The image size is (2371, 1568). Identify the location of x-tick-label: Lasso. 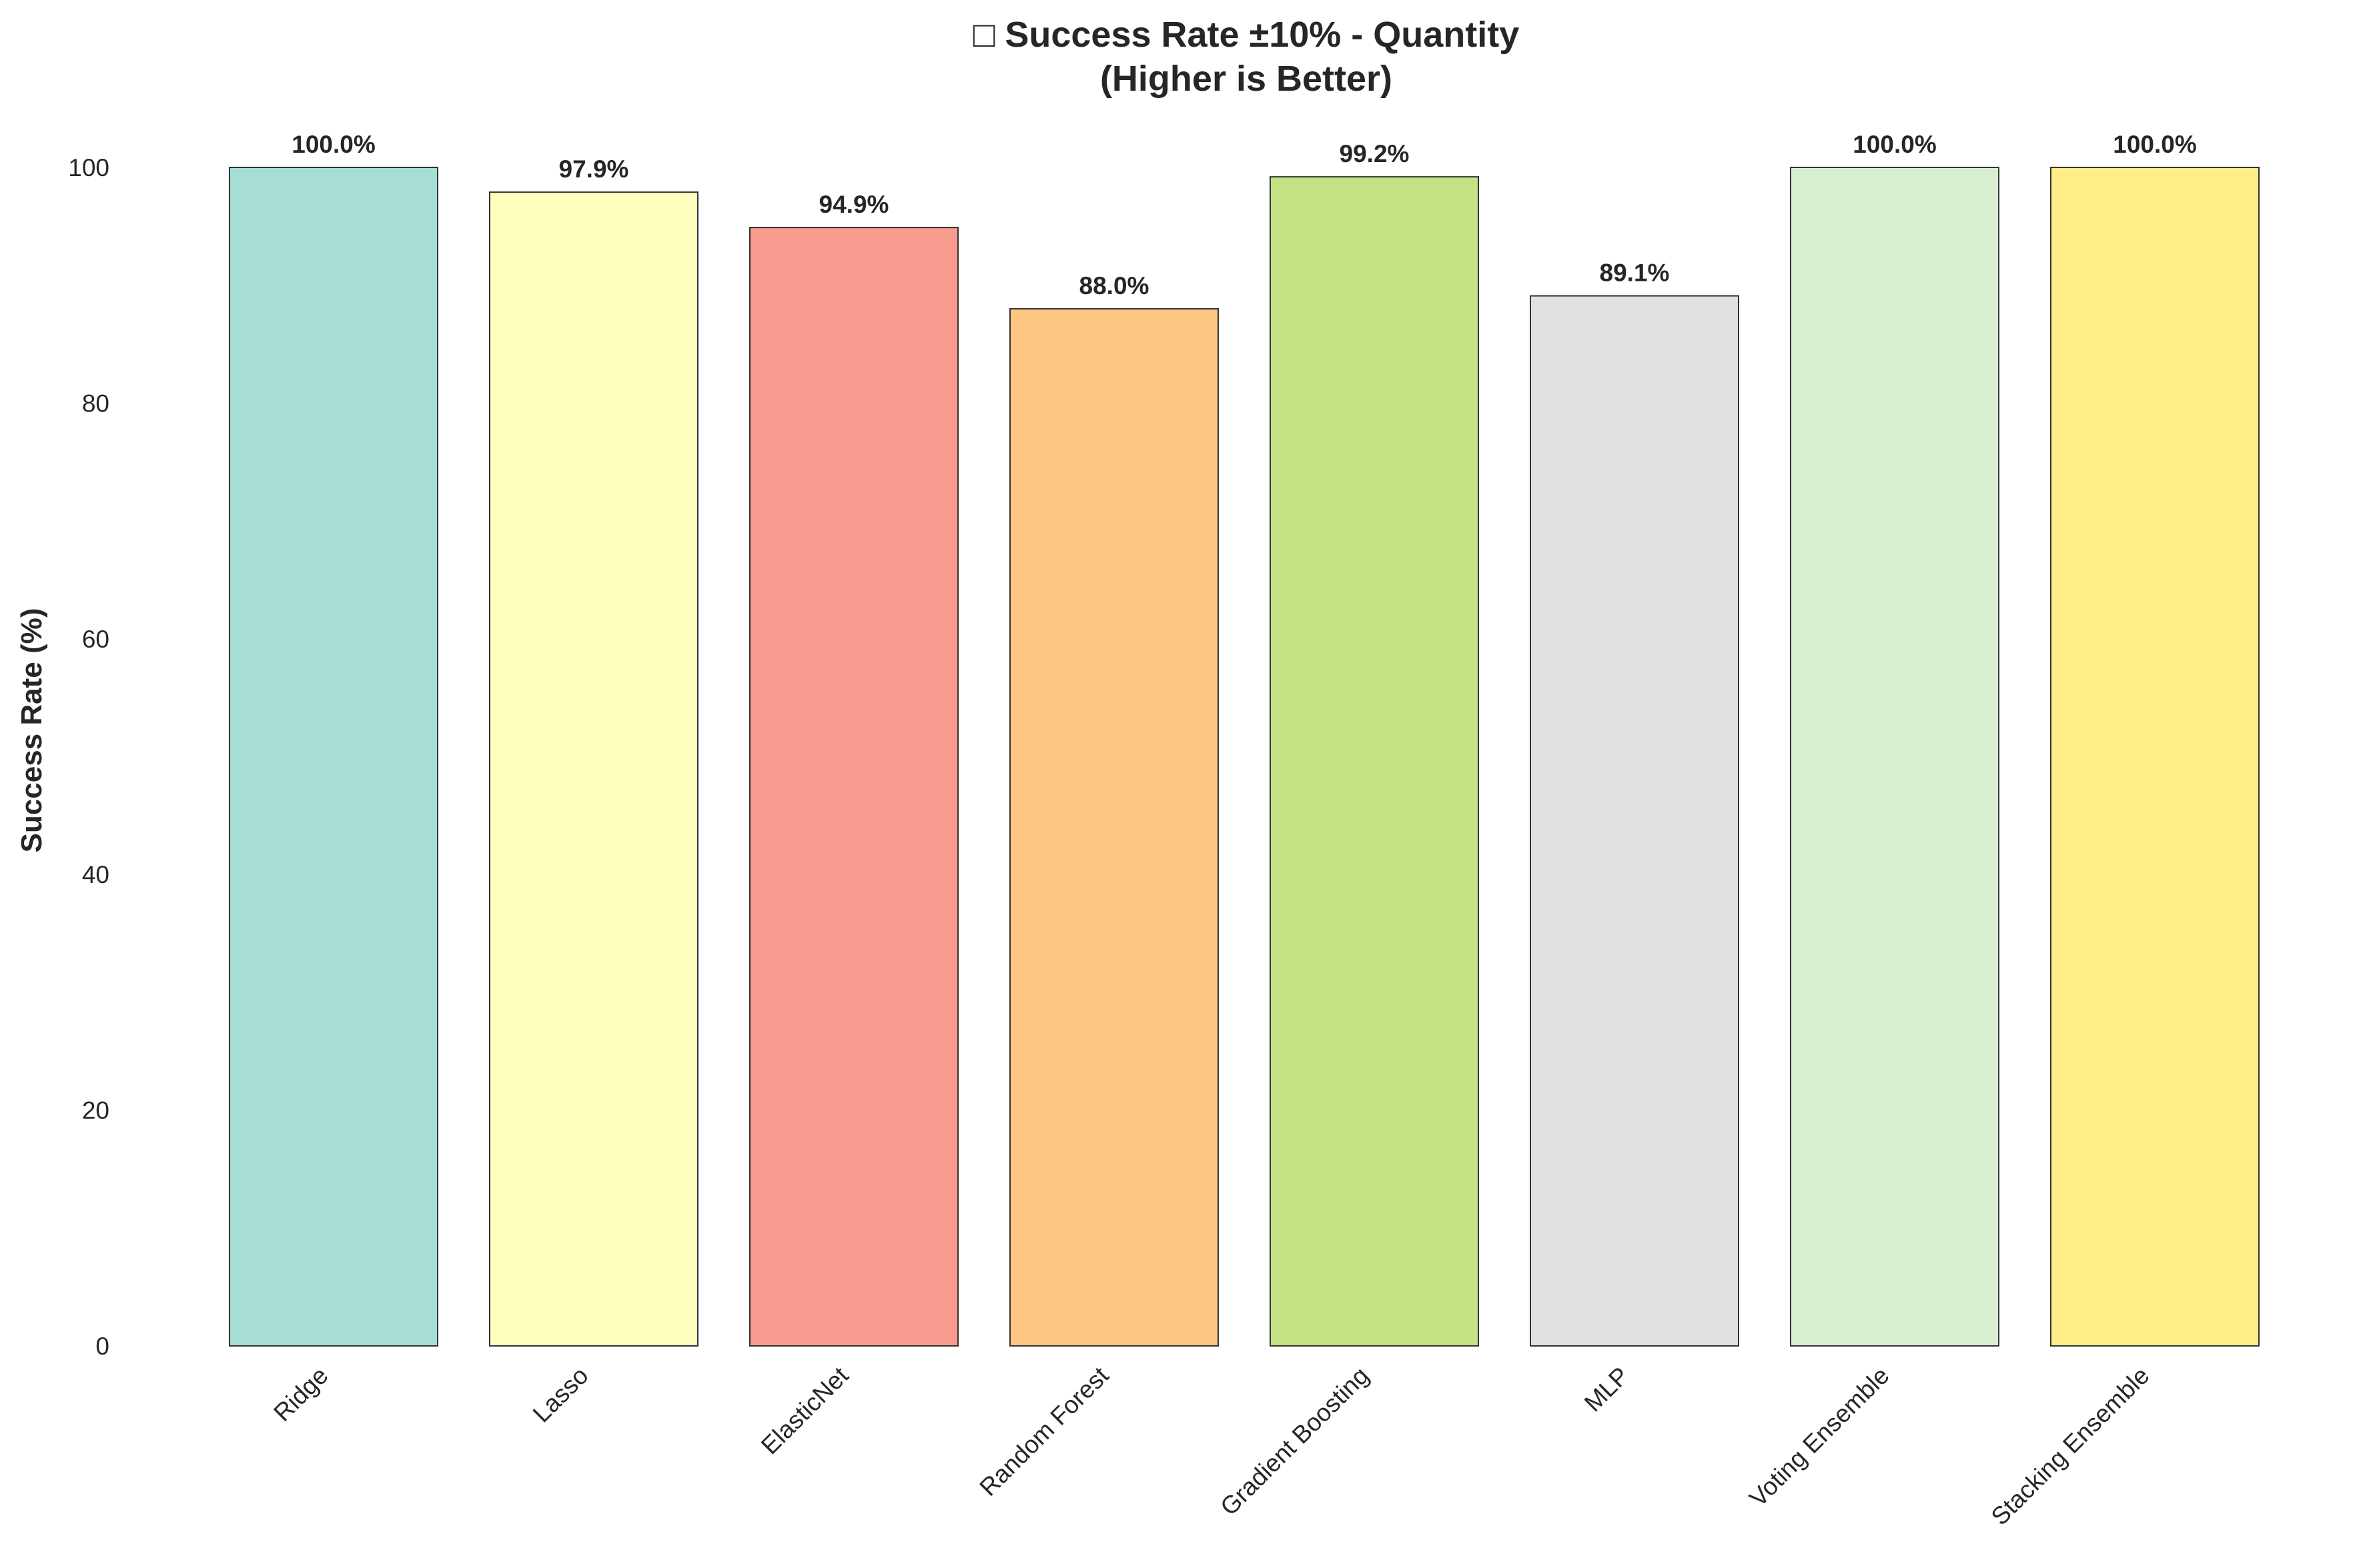
(561, 1395).